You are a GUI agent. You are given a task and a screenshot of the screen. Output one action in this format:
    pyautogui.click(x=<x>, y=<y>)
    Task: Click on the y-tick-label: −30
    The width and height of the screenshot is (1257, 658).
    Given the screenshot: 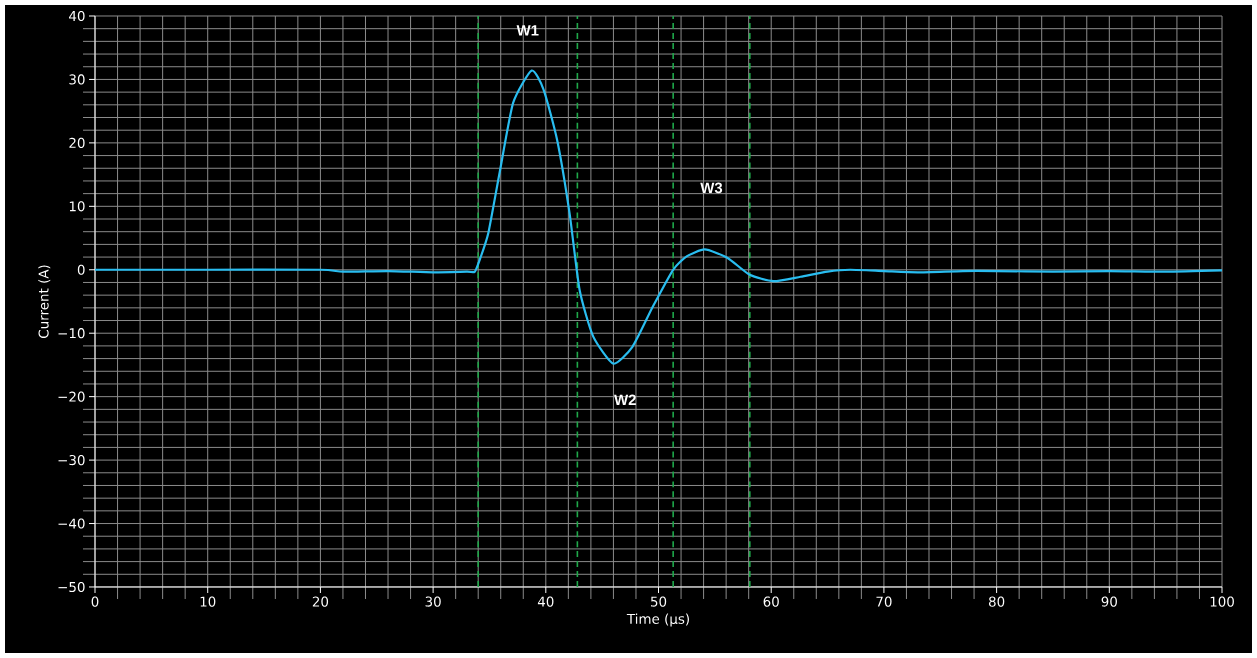 What is the action you would take?
    pyautogui.click(x=71, y=460)
    